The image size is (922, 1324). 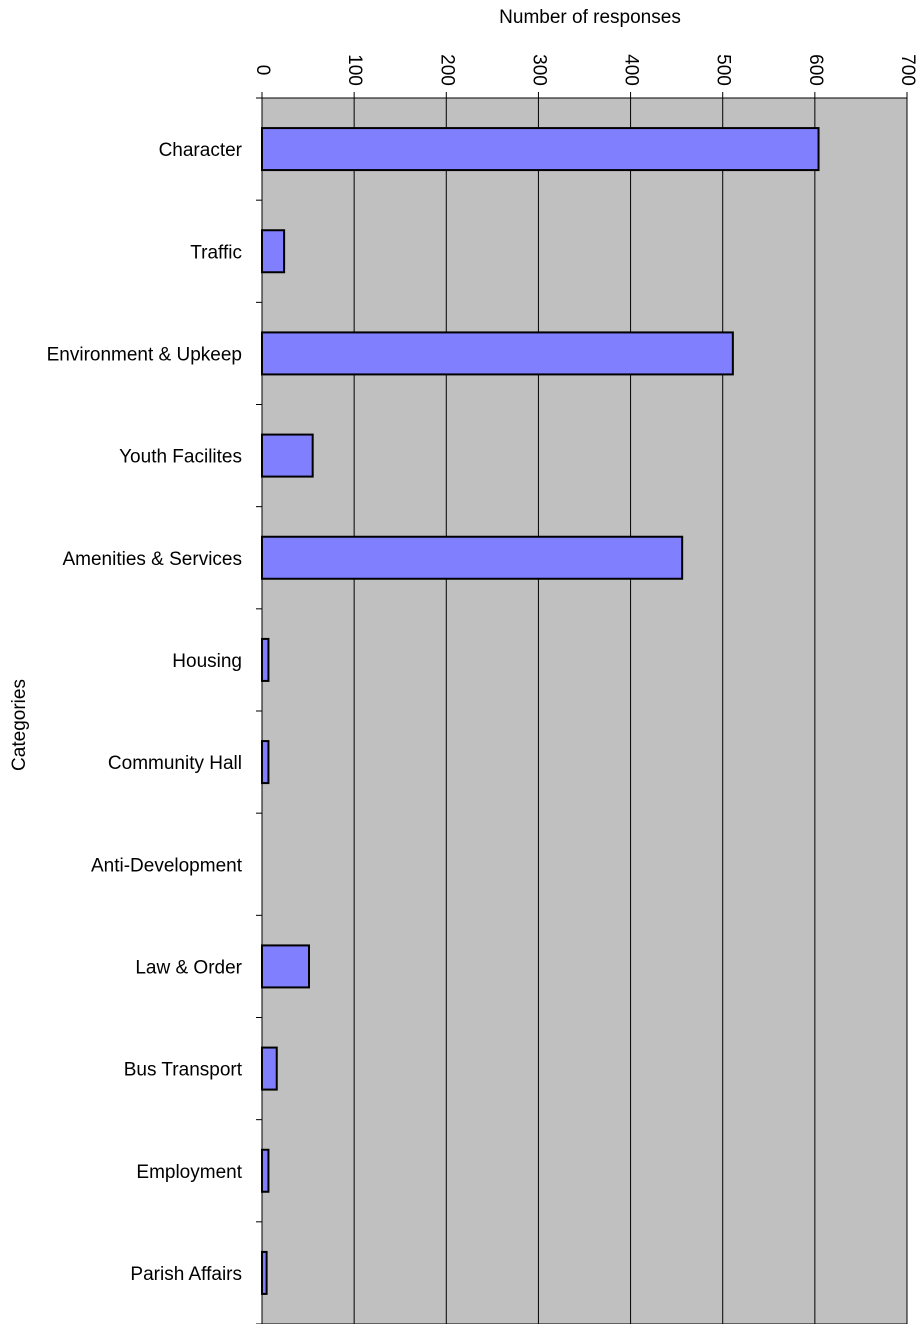 What do you see at coordinates (354, 70) in the screenshot?
I see `x-tick-label: 100` at bounding box center [354, 70].